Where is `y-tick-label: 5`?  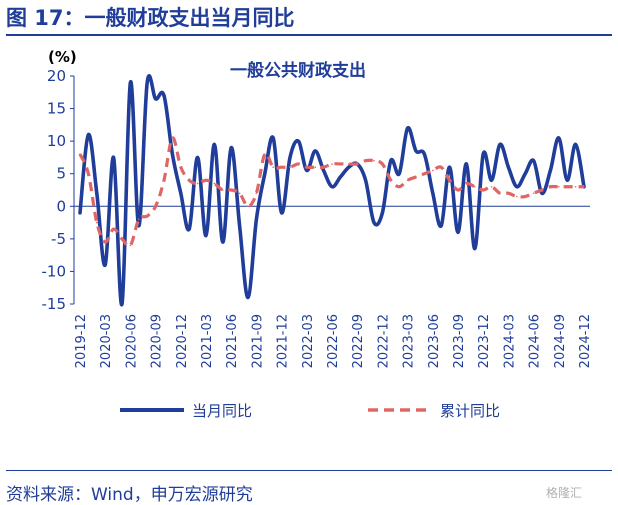
y-tick-label: 5 is located at coordinates (61, 174).